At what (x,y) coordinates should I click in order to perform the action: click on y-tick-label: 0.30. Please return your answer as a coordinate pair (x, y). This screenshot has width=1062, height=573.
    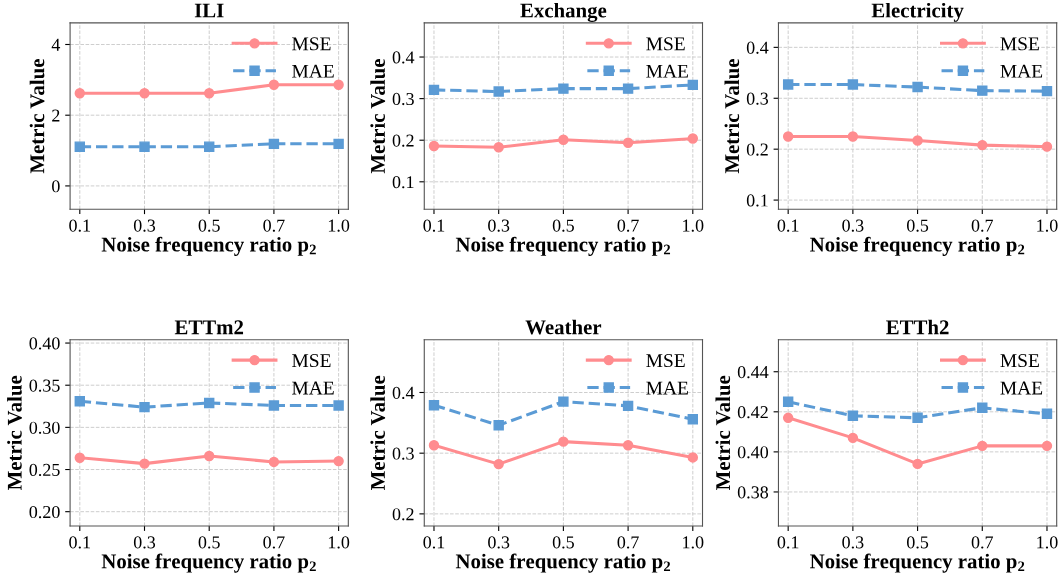
    Looking at the image, I should click on (44, 427).